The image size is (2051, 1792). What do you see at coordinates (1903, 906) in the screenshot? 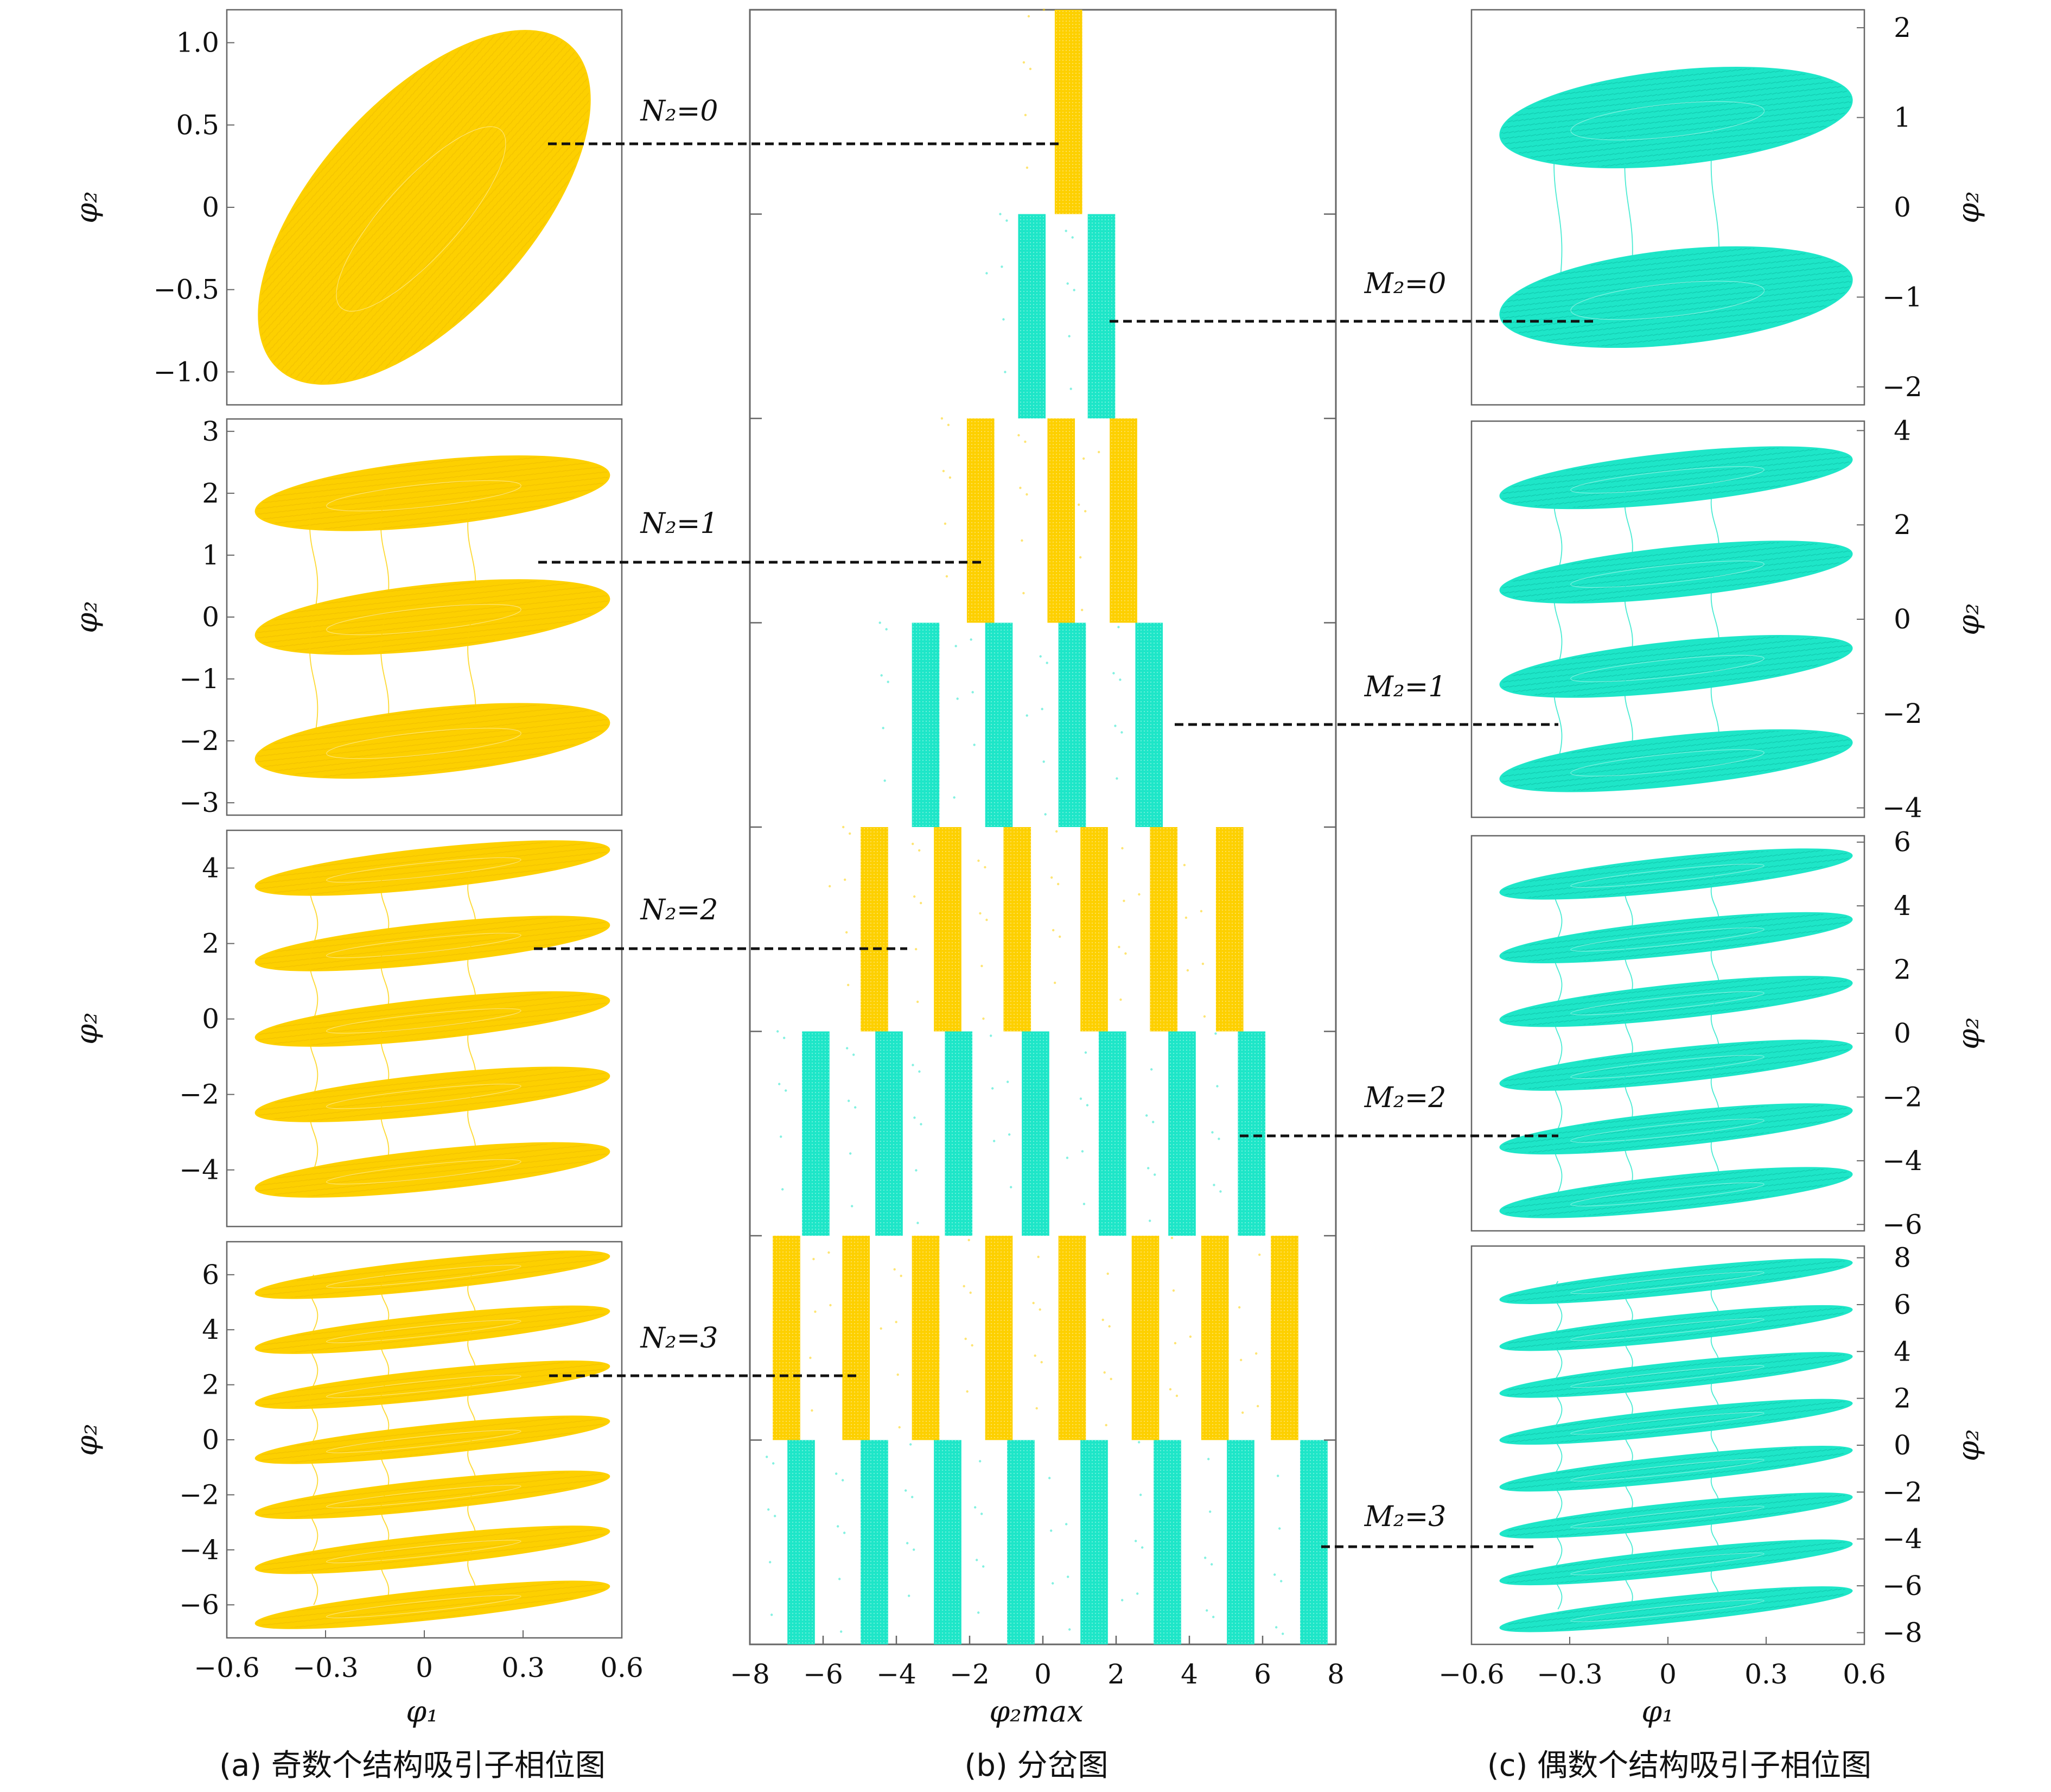
I see `ytick-label-c2-1: 4` at bounding box center [1903, 906].